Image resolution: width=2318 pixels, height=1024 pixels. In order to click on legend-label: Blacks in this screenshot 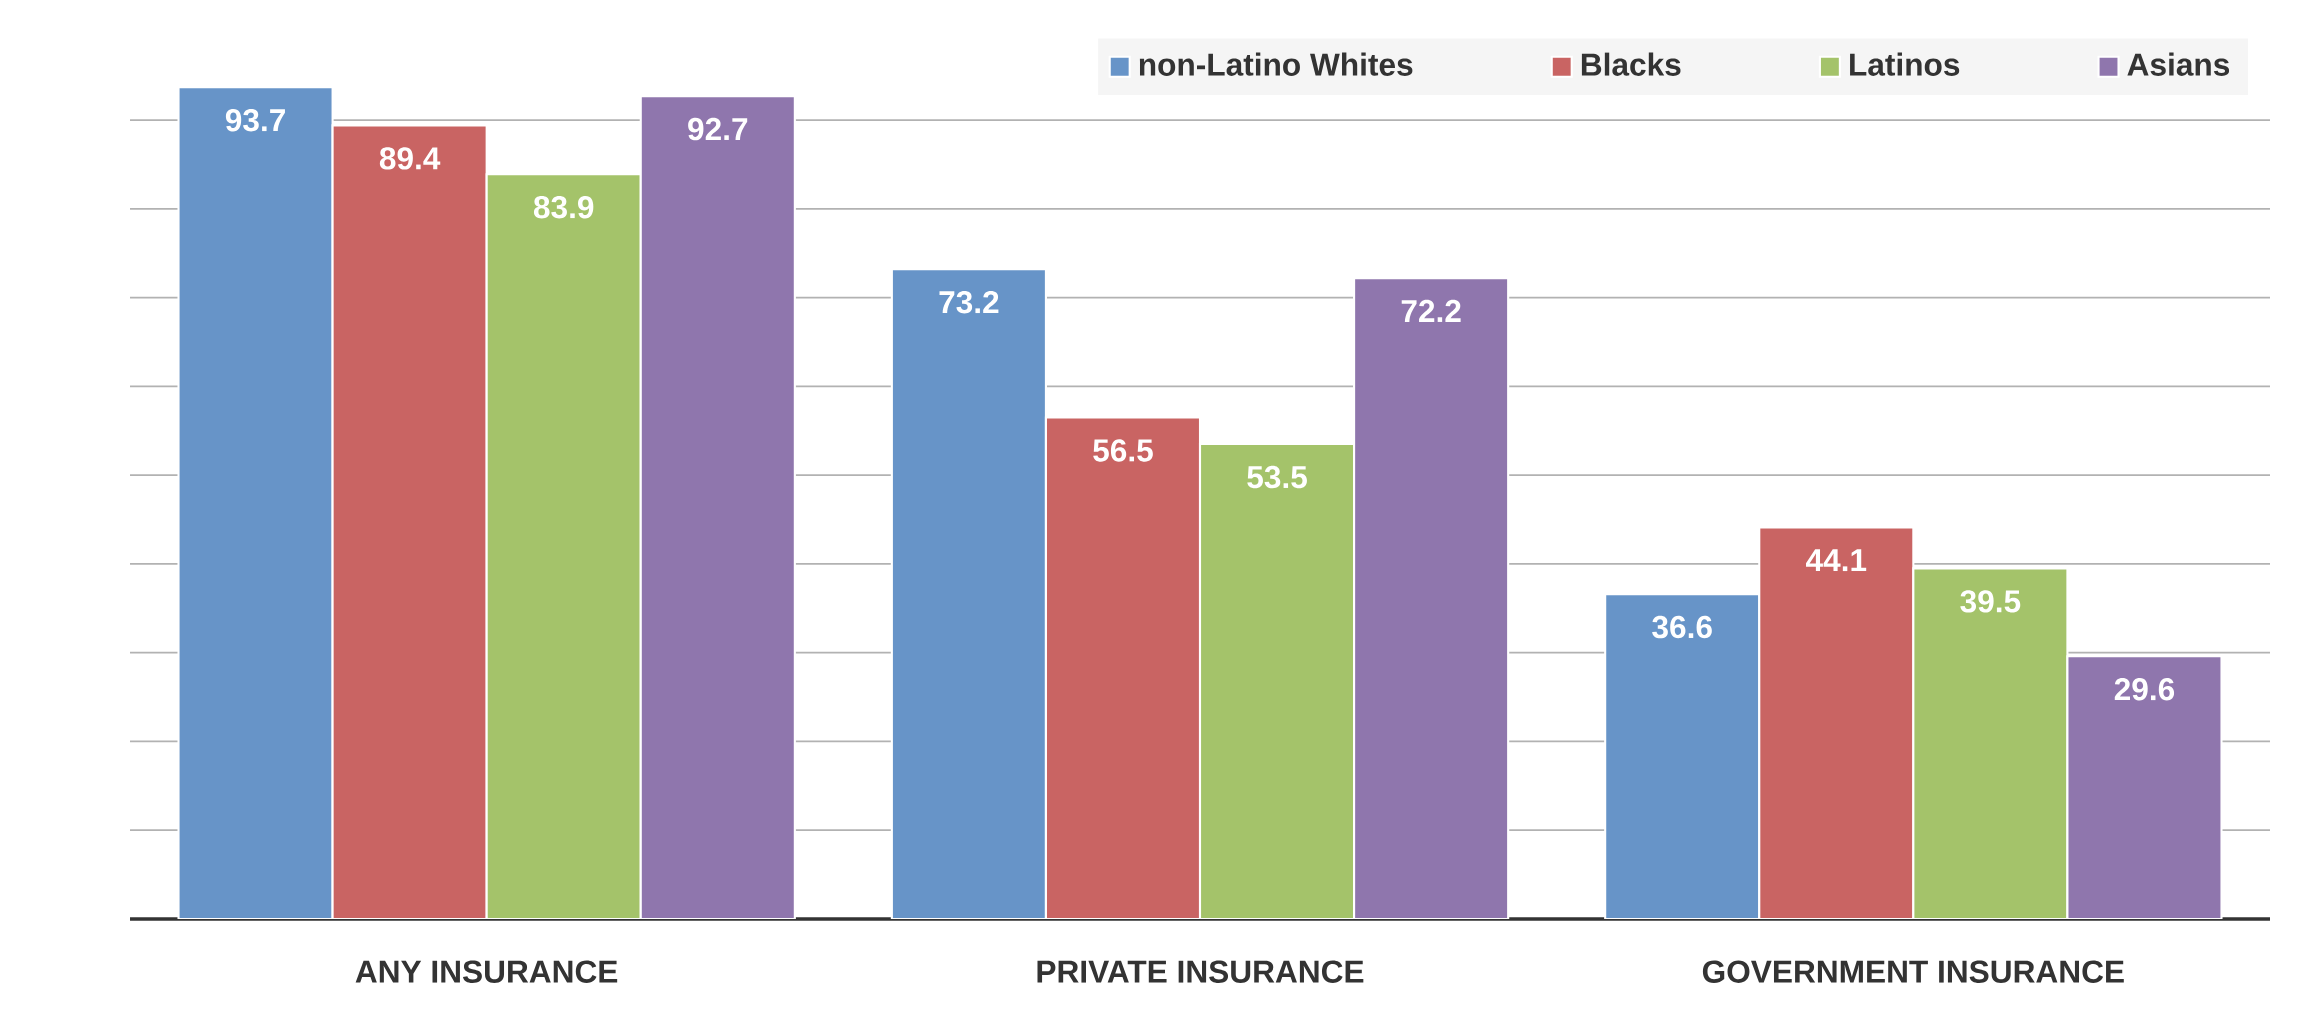, I will do `click(1631, 64)`.